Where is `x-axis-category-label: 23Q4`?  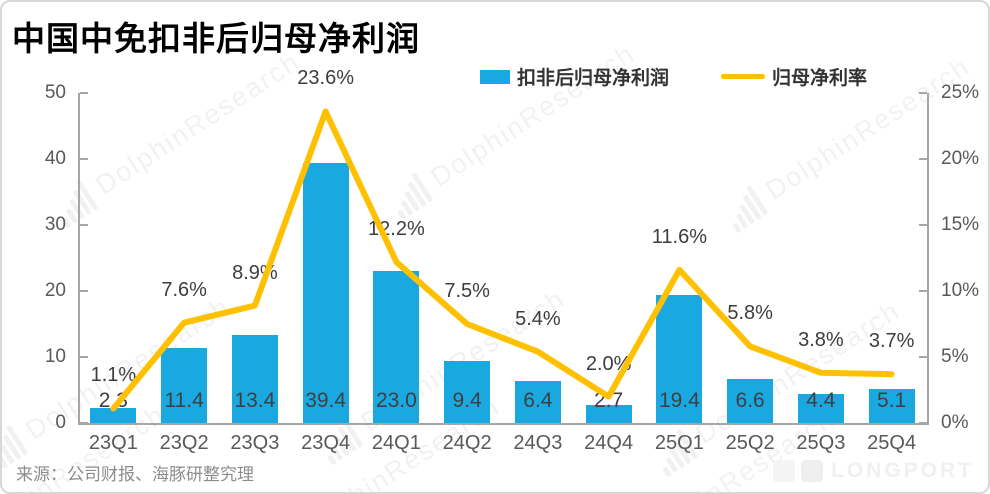
x-axis-category-label: 23Q4 is located at coordinates (326, 443).